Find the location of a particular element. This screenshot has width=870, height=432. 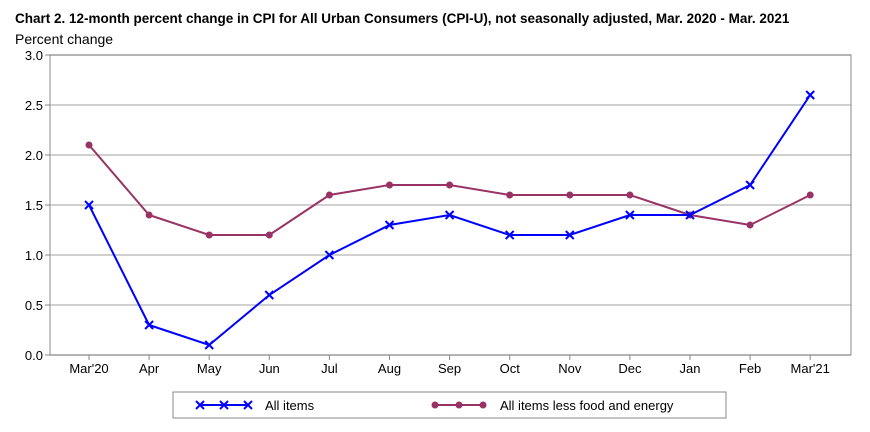

y-axis-label: Percent change is located at coordinates (64, 39).